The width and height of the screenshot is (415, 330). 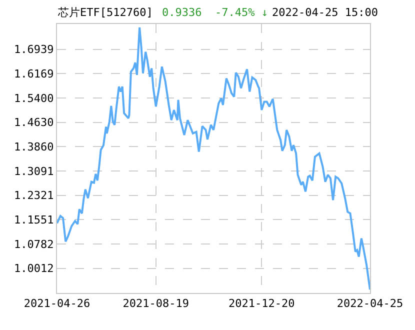 What do you see at coordinates (34, 195) in the screenshot?
I see `y-tick-label: 1.2321` at bounding box center [34, 195].